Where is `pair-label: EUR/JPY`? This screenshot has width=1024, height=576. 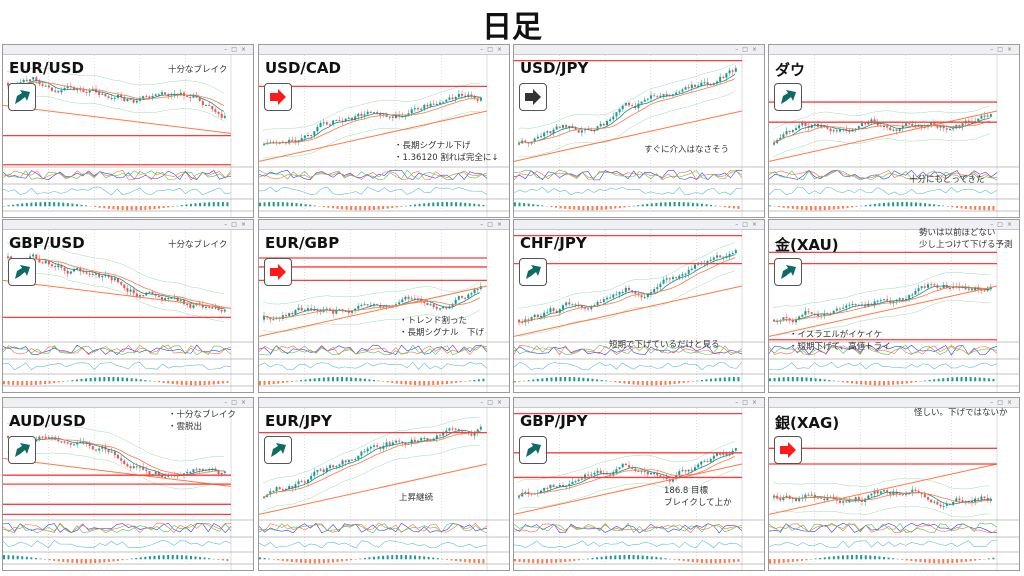 pair-label: EUR/JPY is located at coordinates (298, 421).